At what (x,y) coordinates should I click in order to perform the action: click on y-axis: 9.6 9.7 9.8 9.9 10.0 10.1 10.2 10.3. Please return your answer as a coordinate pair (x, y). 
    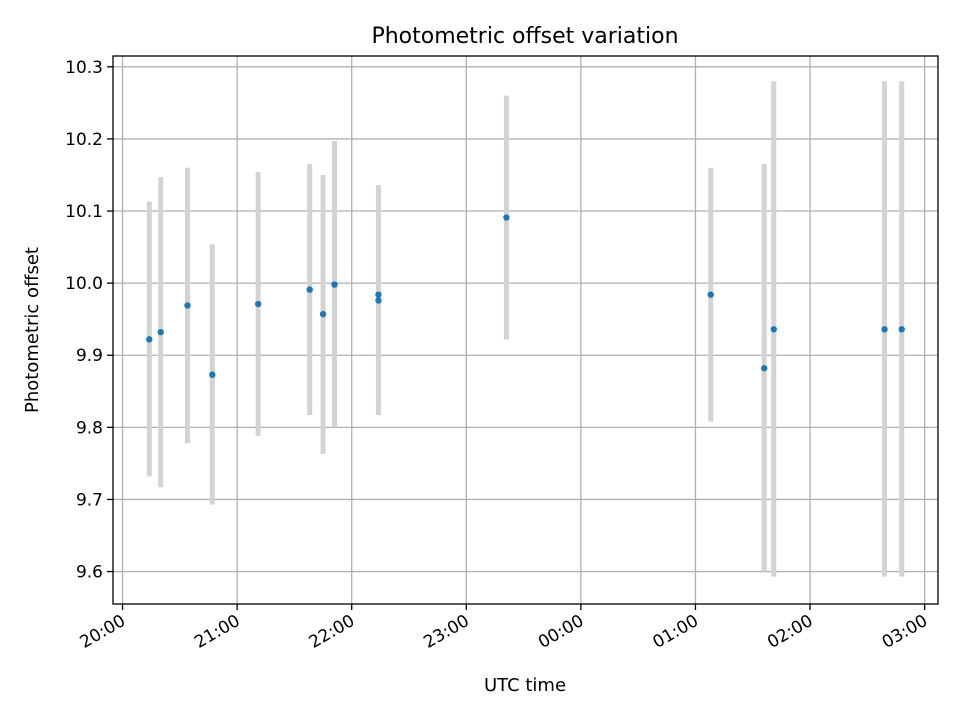
    Looking at the image, I should click on (89, 320).